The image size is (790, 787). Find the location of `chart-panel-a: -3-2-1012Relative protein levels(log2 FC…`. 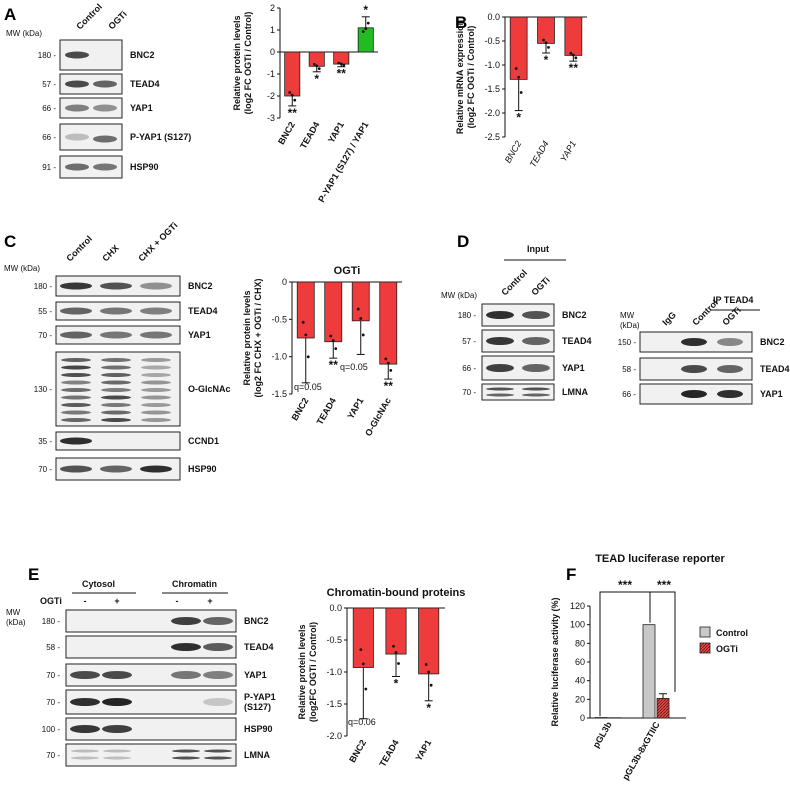

chart-panel-a: -3-2-1012Relative protein levels(log2 FC… is located at coordinates (305, 103).